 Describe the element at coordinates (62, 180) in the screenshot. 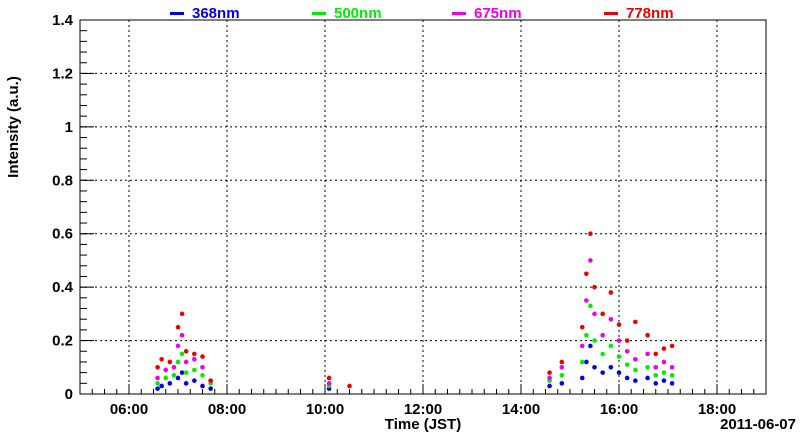

I see `y-tick-label: 0.8` at that location.